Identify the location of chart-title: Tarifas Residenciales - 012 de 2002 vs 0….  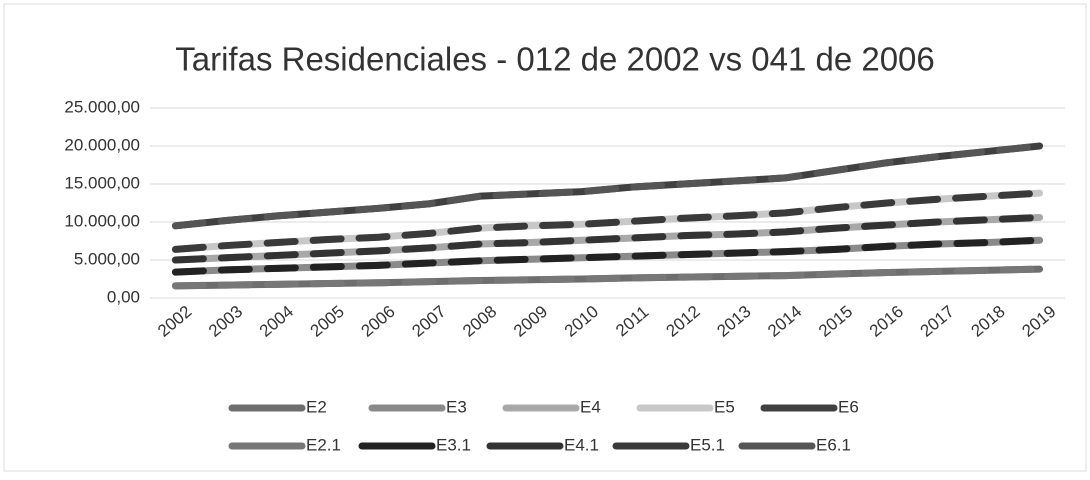
(555, 59).